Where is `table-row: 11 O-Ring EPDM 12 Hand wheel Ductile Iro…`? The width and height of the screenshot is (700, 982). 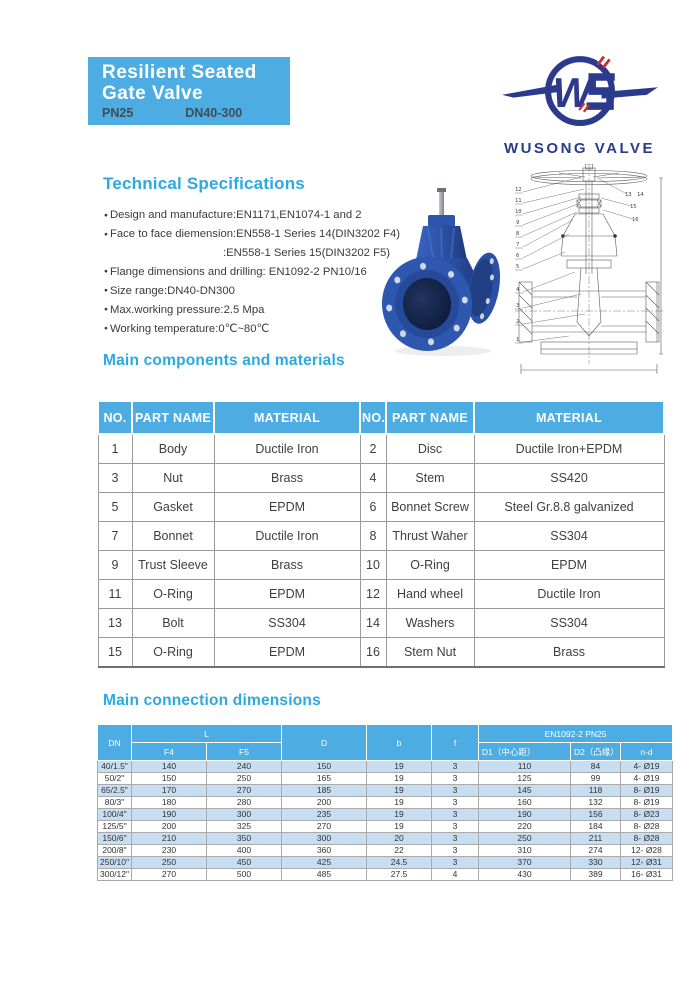
table-row: 11 O-Ring EPDM 12 Hand wheel Ductile Iro… is located at coordinates (381, 594).